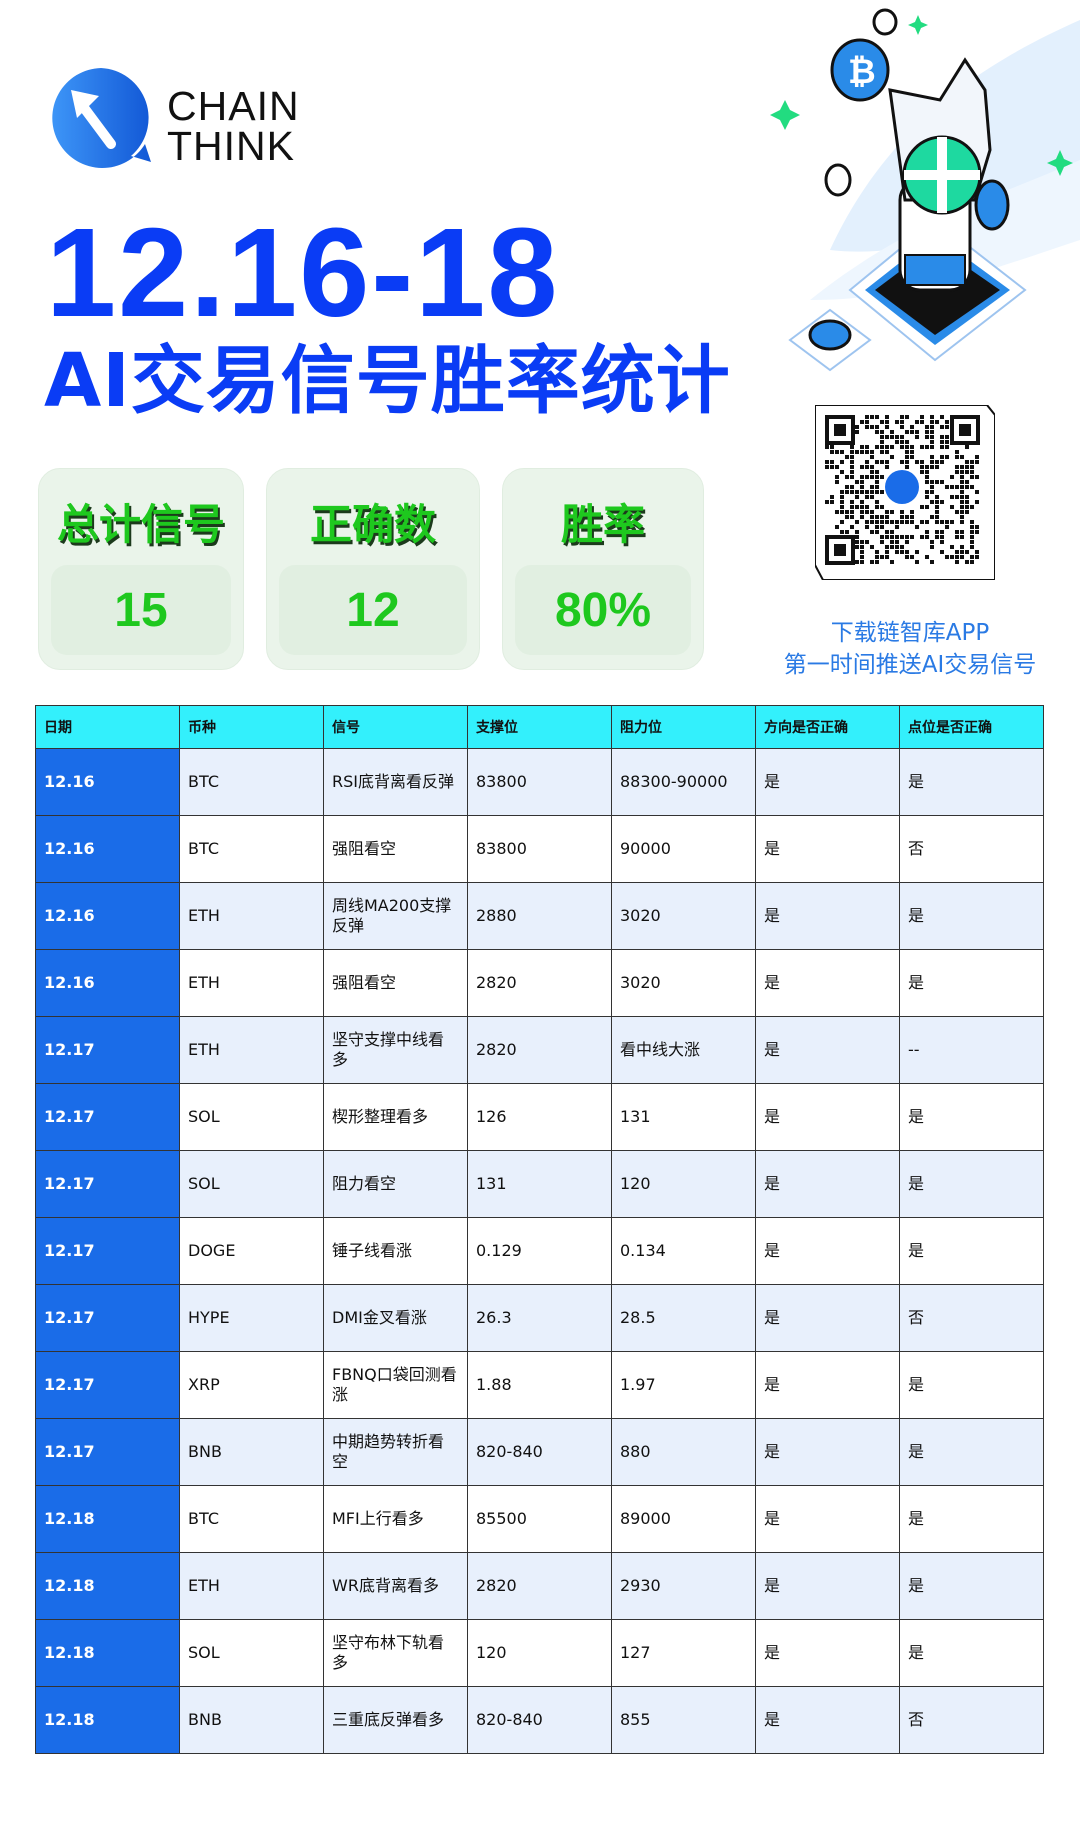 The height and width of the screenshot is (1837, 1080). What do you see at coordinates (925, 190) in the screenshot?
I see `robot-hand-illustration: ₿` at bounding box center [925, 190].